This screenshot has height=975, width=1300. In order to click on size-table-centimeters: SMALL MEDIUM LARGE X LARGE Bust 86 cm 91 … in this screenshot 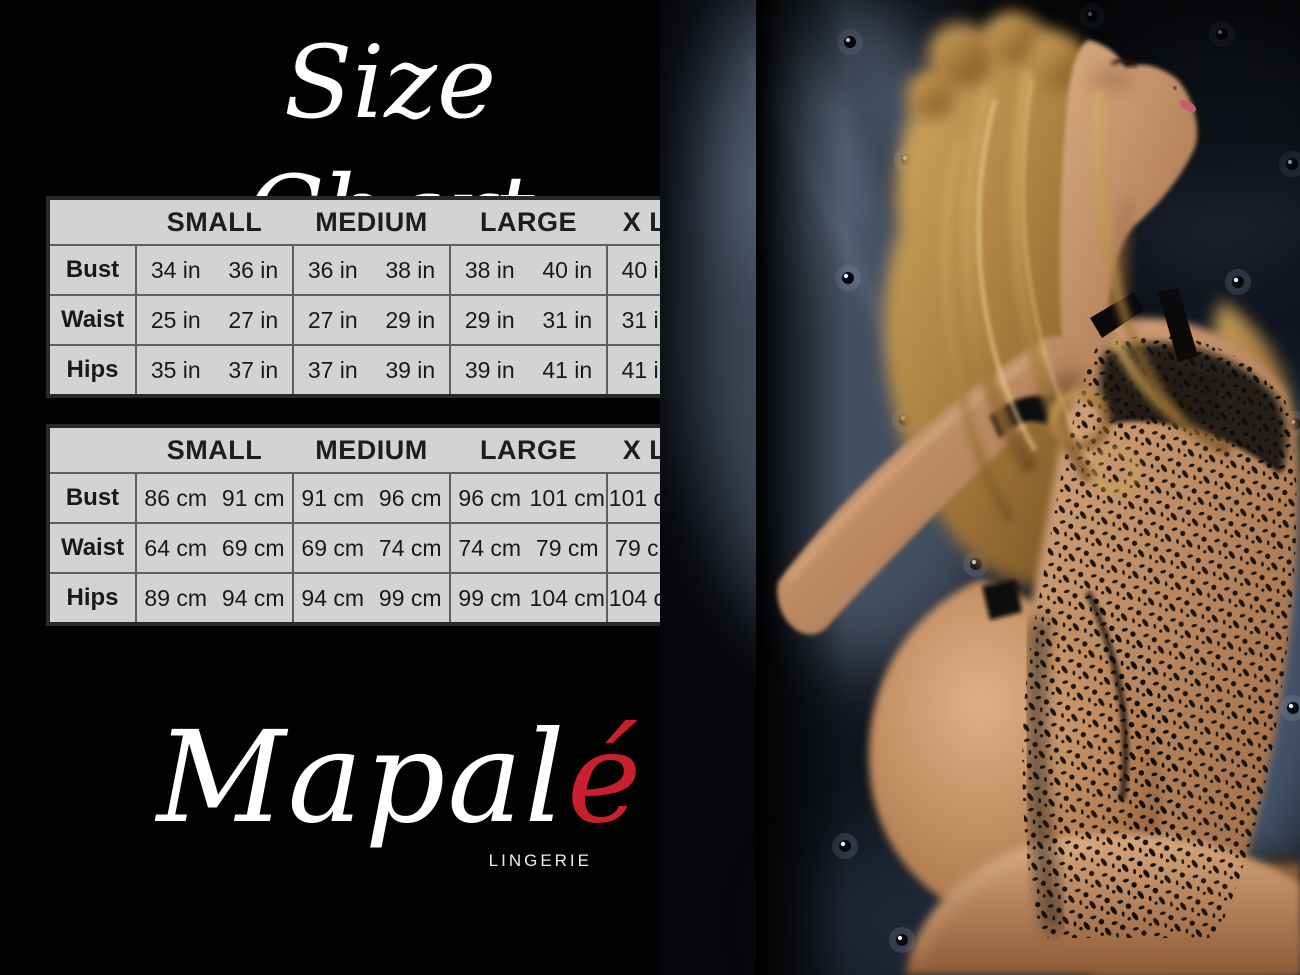, I will do `click(406, 525)`.